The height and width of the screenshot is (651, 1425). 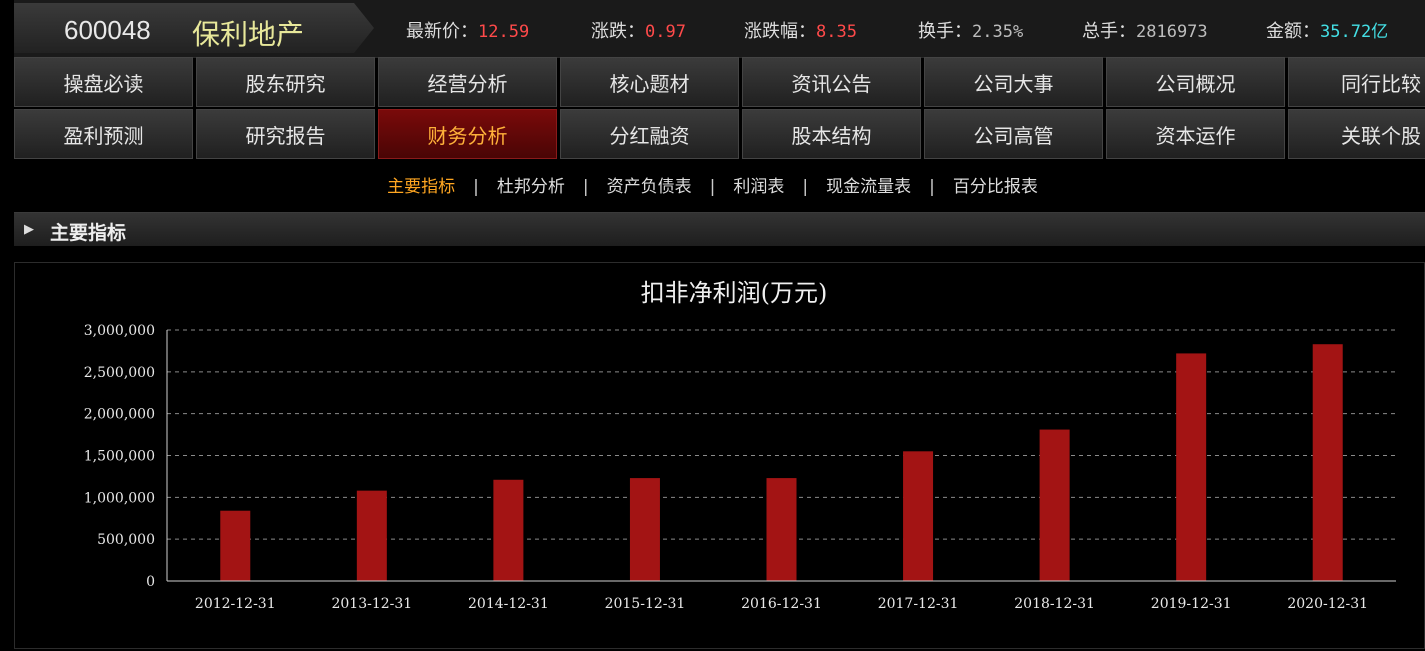 I want to click on nav-tab-operations-analysis: 经营分析, so click(x=467, y=82).